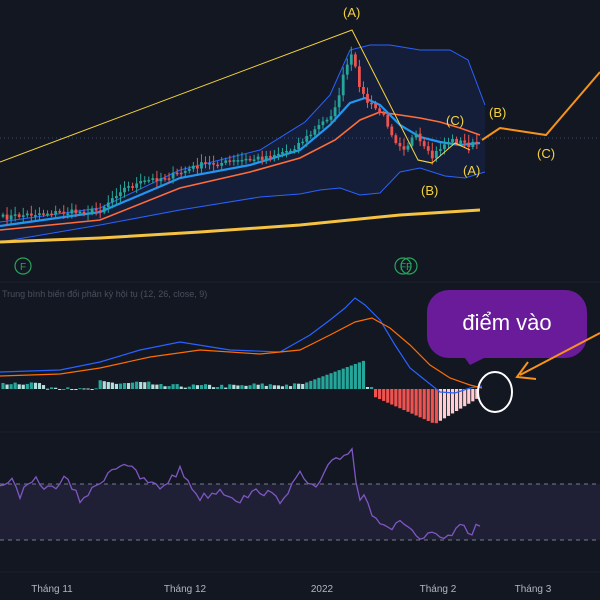 The height and width of the screenshot is (600, 600). I want to click on wave-label-b-minor: (B), so click(429, 190).